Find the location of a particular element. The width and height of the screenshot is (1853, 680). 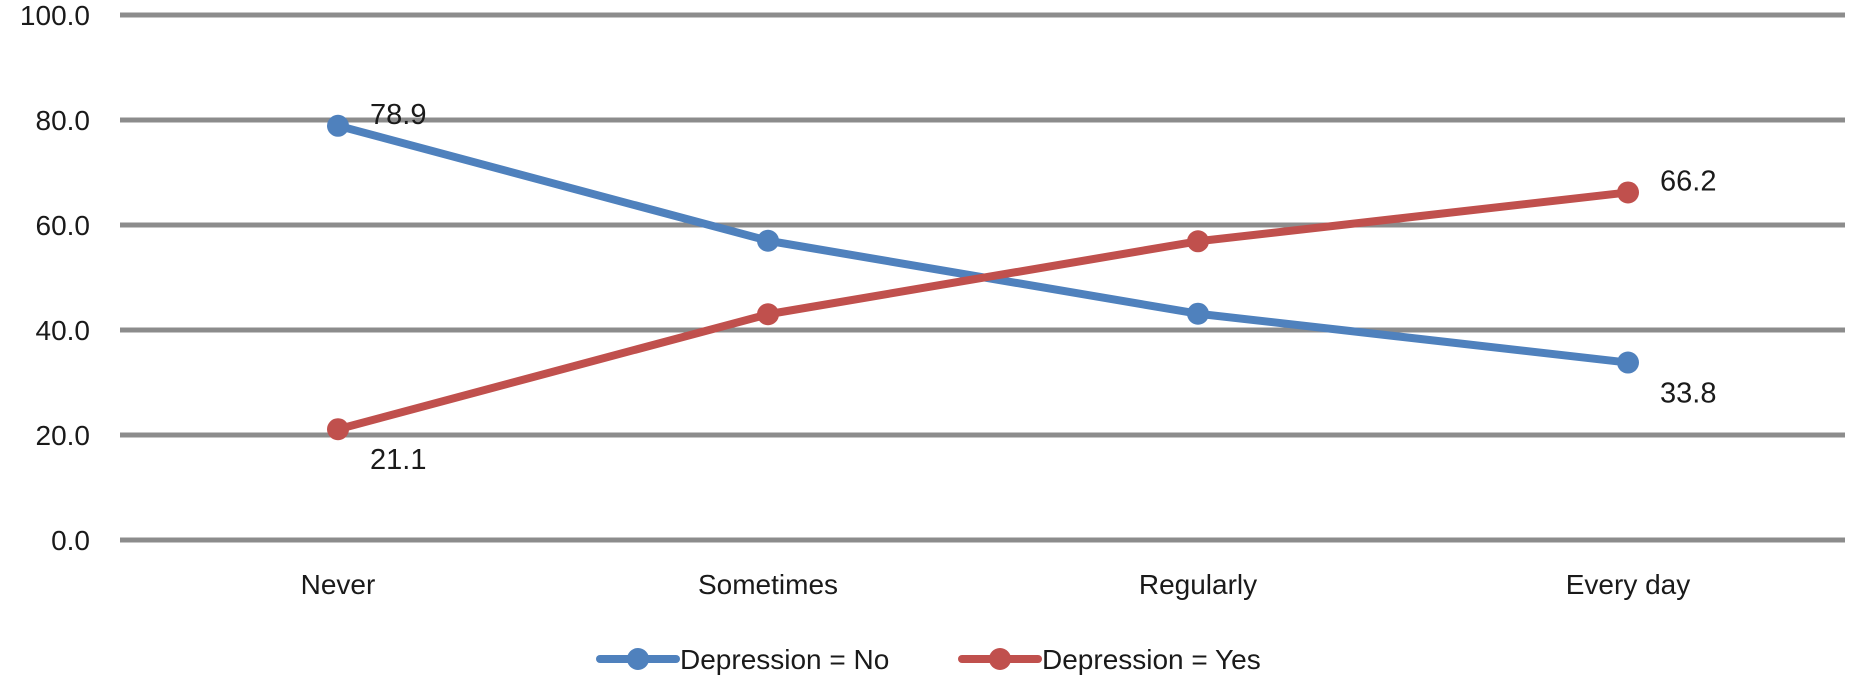

legend-label: Depression = No is located at coordinates (784, 659).